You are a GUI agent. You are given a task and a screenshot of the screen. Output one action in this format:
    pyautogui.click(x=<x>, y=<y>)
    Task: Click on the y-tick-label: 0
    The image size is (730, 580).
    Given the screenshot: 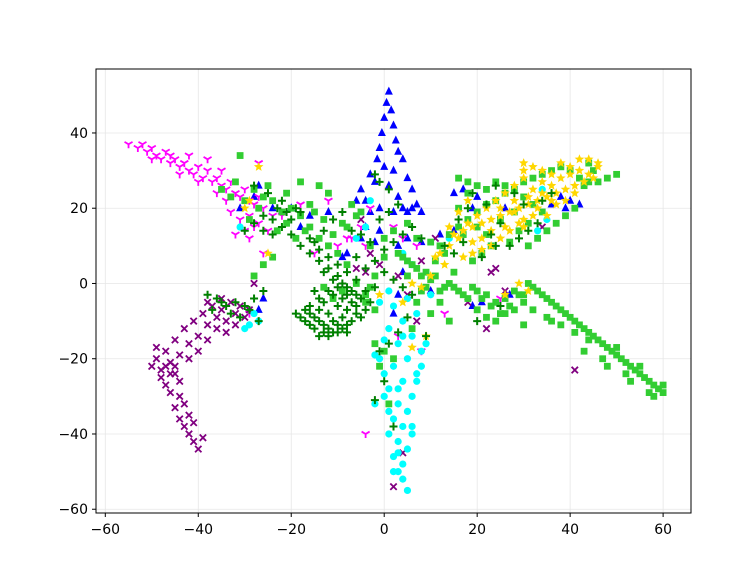 What is the action you would take?
    pyautogui.click(x=83, y=284)
    